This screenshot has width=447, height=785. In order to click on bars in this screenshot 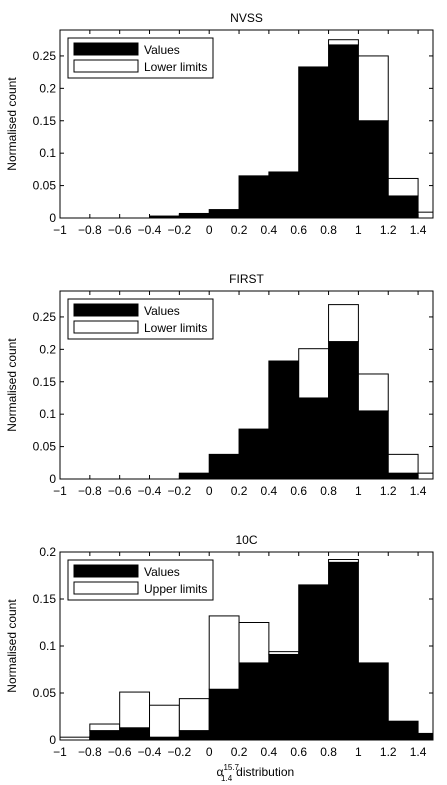, I will do `click(305, 391)`.